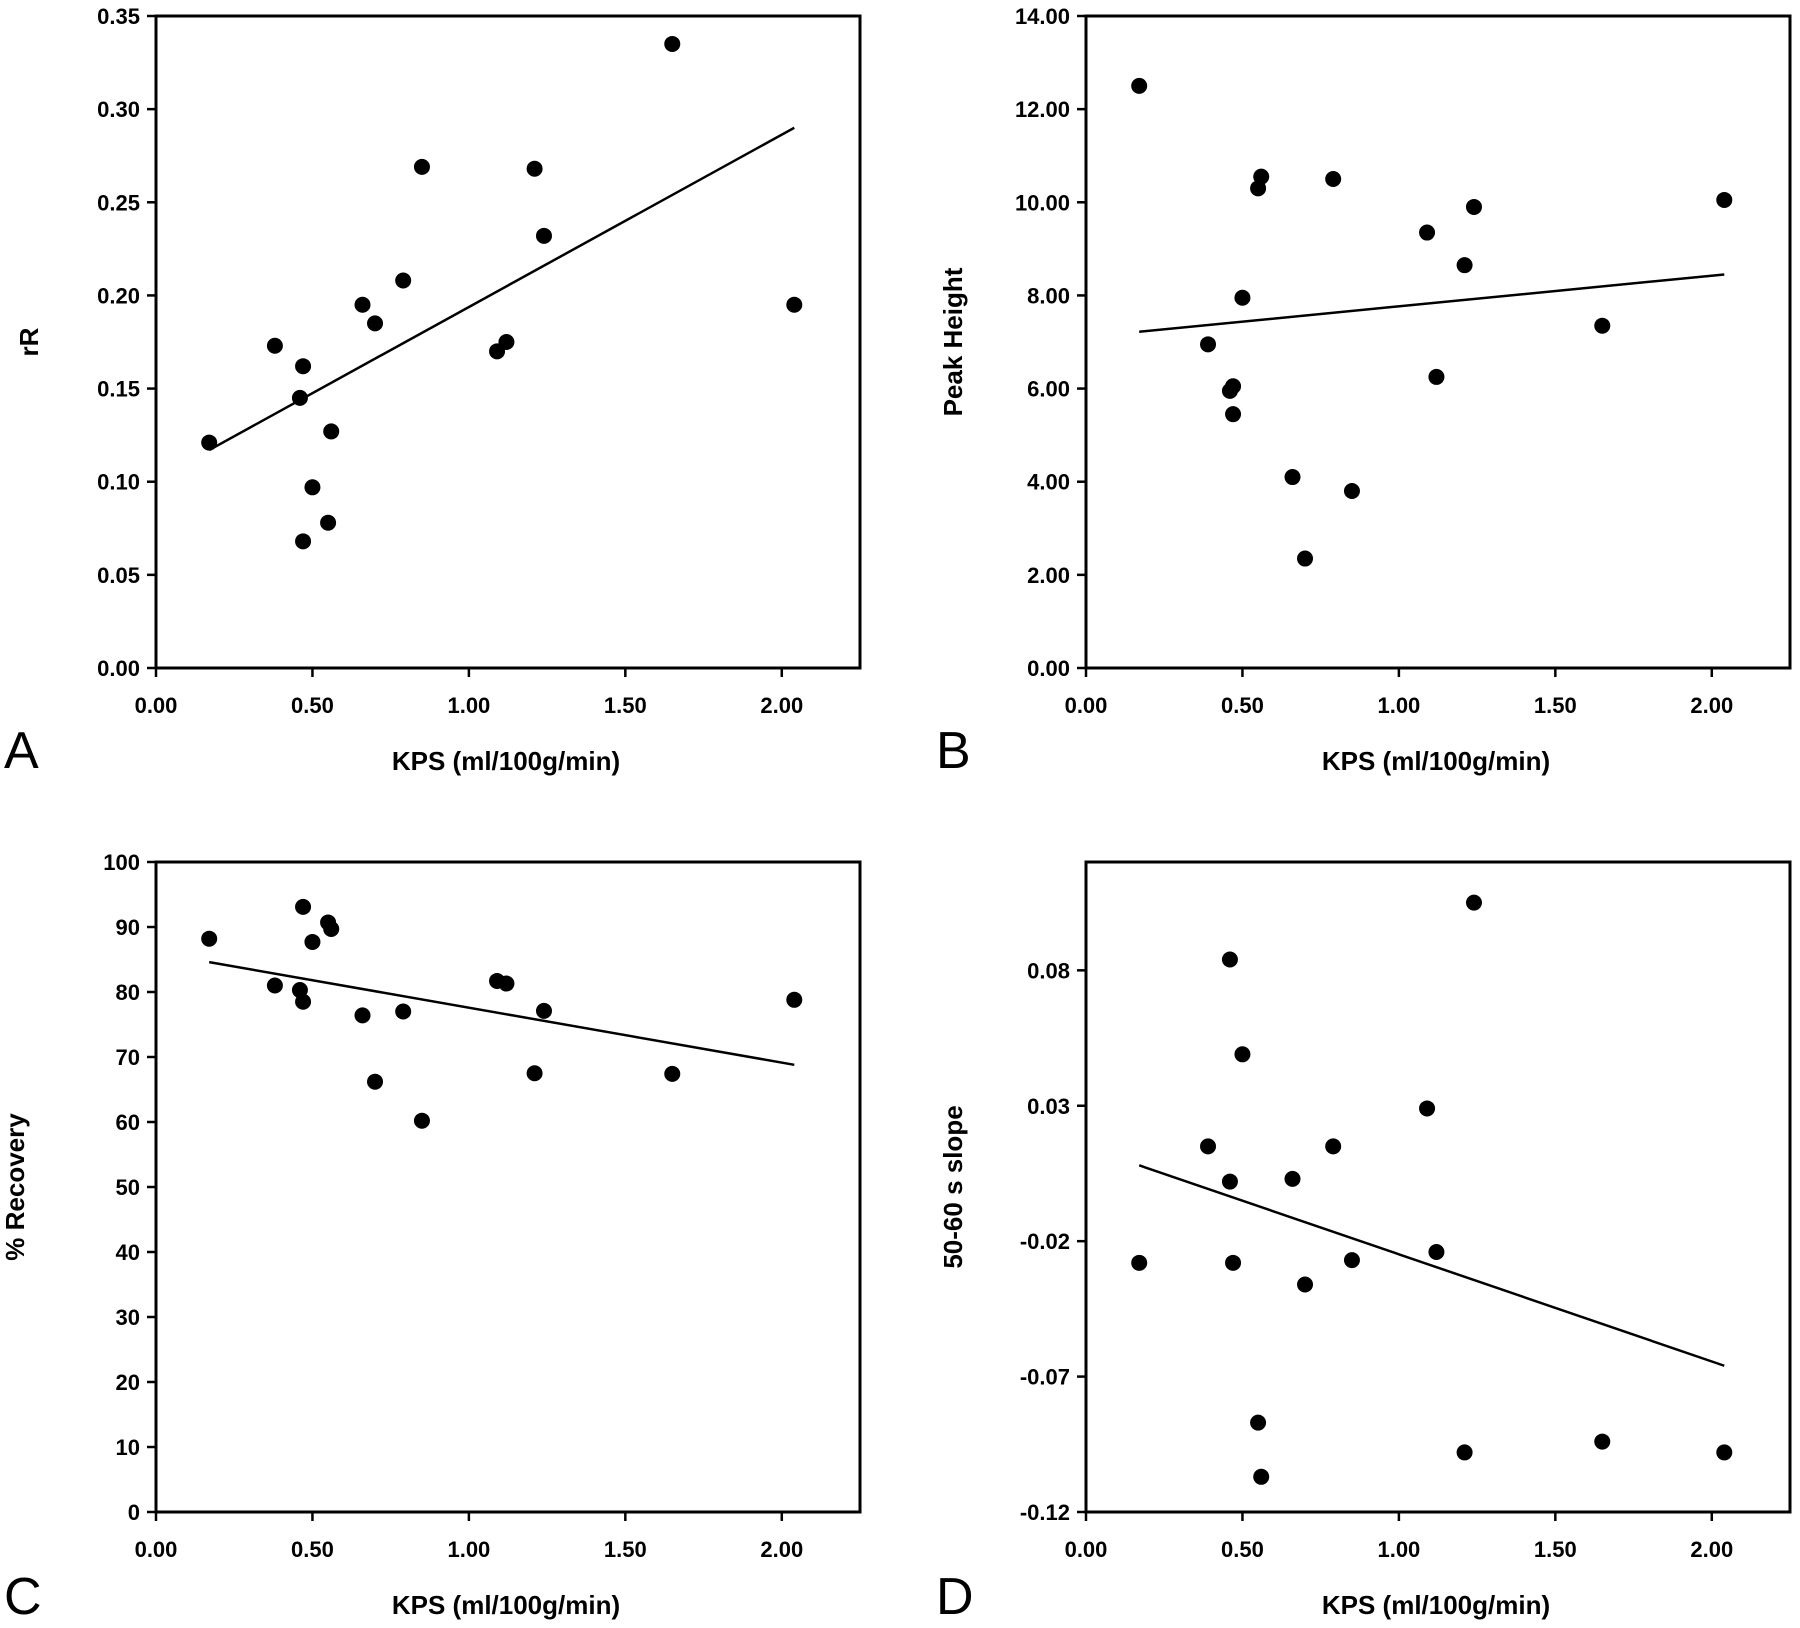  I want to click on y-tick-label: -0.12, so click(1045, 1512).